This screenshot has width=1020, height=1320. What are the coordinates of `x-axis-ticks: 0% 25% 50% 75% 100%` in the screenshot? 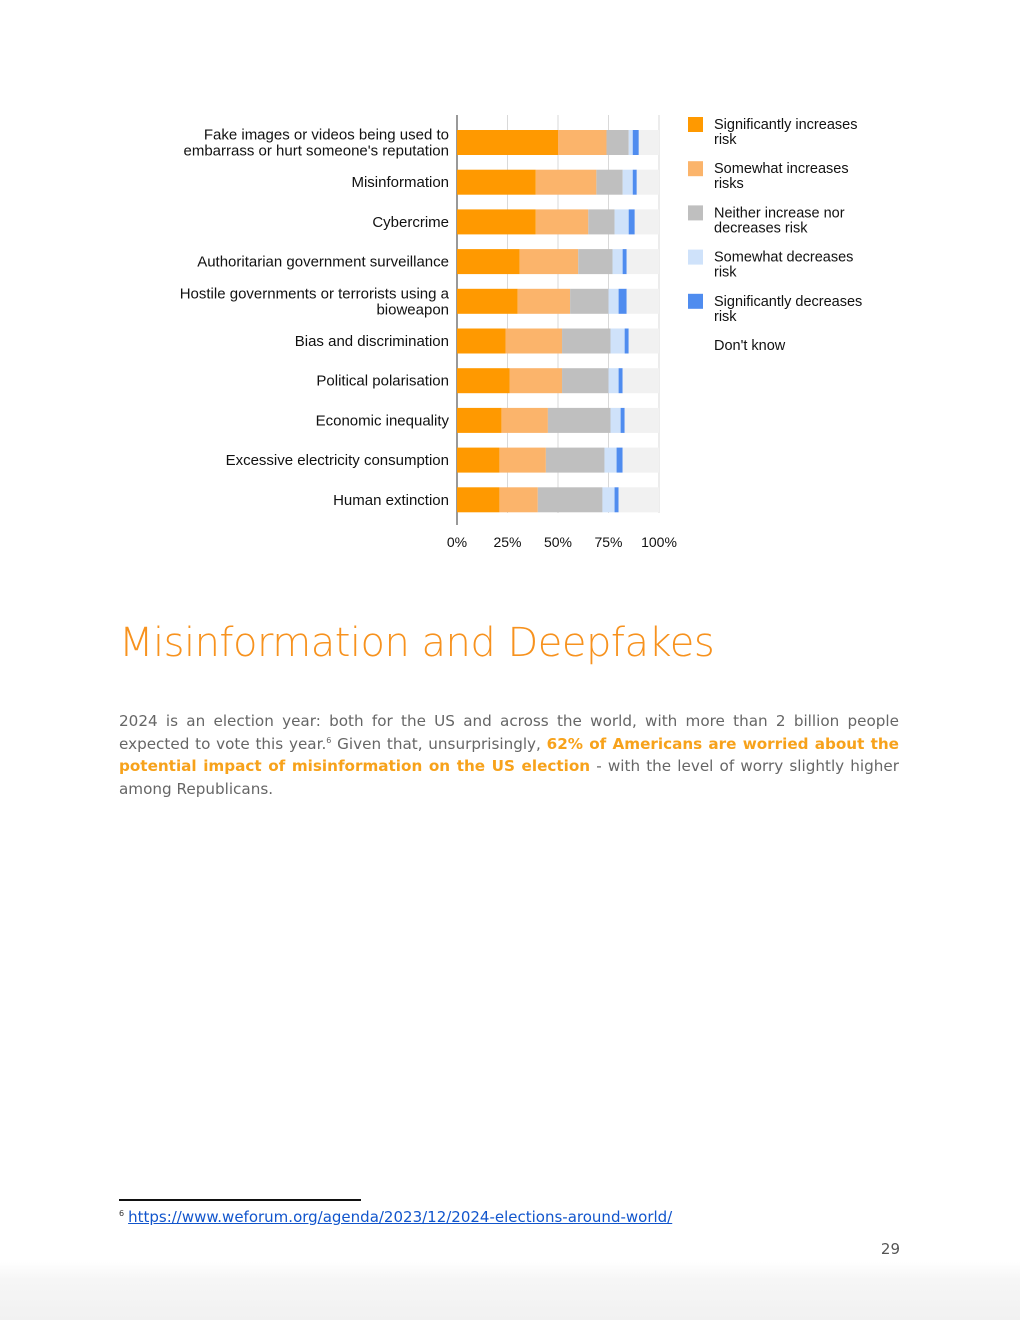 It's located at (562, 542).